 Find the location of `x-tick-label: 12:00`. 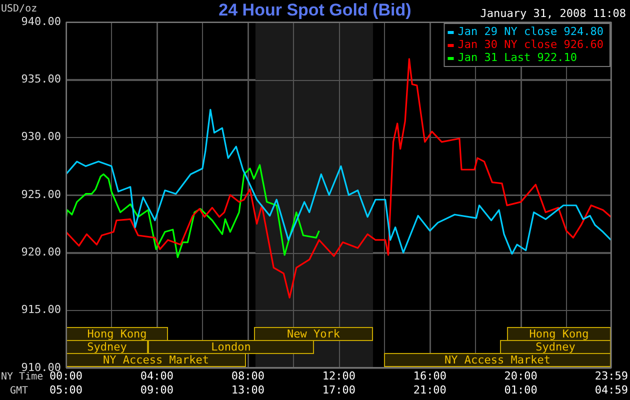

x-tick-label: 12:00 is located at coordinates (339, 375).